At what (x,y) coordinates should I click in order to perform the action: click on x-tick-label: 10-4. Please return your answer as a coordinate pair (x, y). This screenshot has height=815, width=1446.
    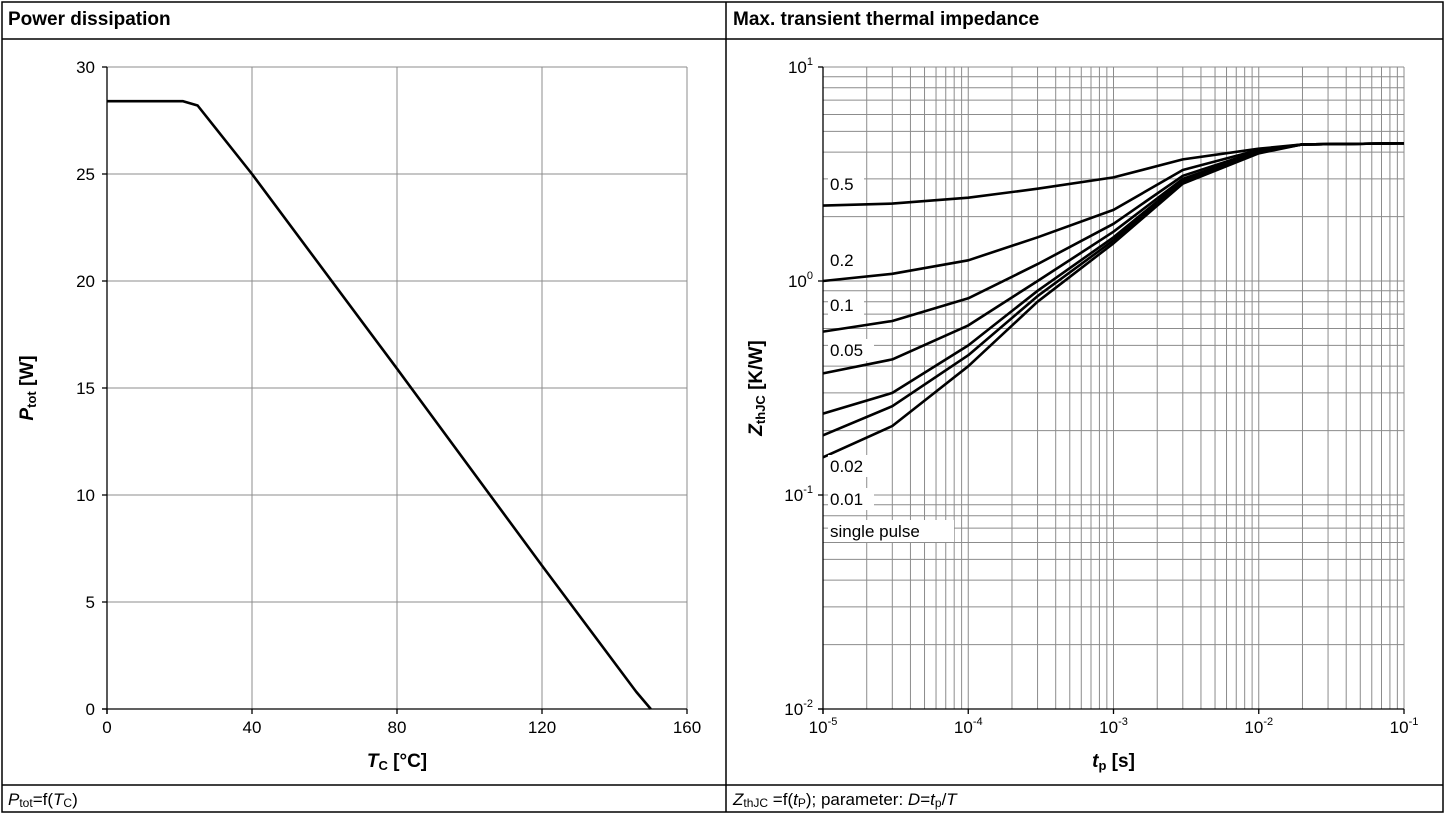
    Looking at the image, I should click on (968, 726).